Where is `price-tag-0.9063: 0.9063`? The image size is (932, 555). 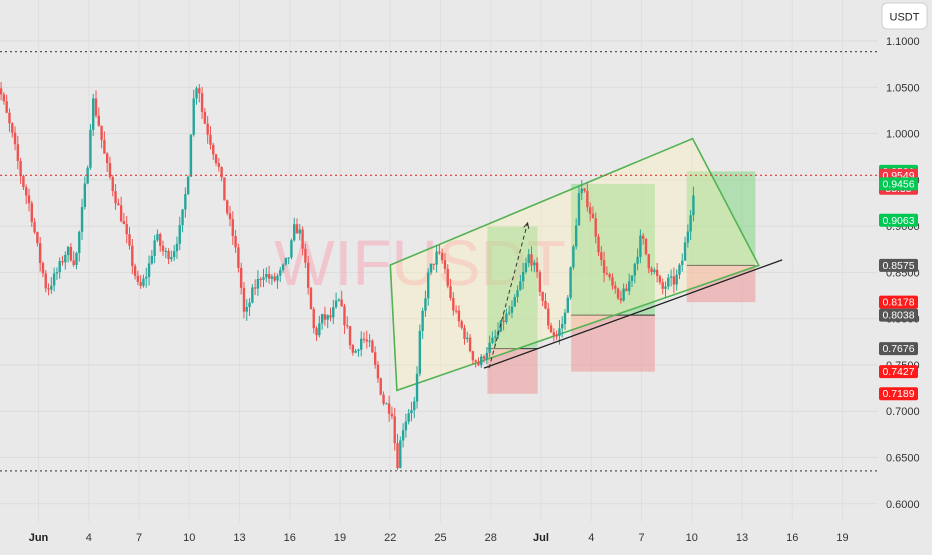
price-tag-0.9063: 0.9063 is located at coordinates (898, 220).